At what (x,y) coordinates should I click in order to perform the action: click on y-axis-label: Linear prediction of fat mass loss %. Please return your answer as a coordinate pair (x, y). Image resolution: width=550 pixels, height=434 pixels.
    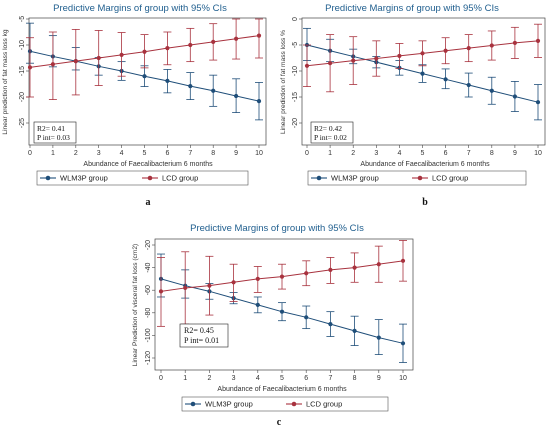
    Looking at the image, I should click on (283, 82).